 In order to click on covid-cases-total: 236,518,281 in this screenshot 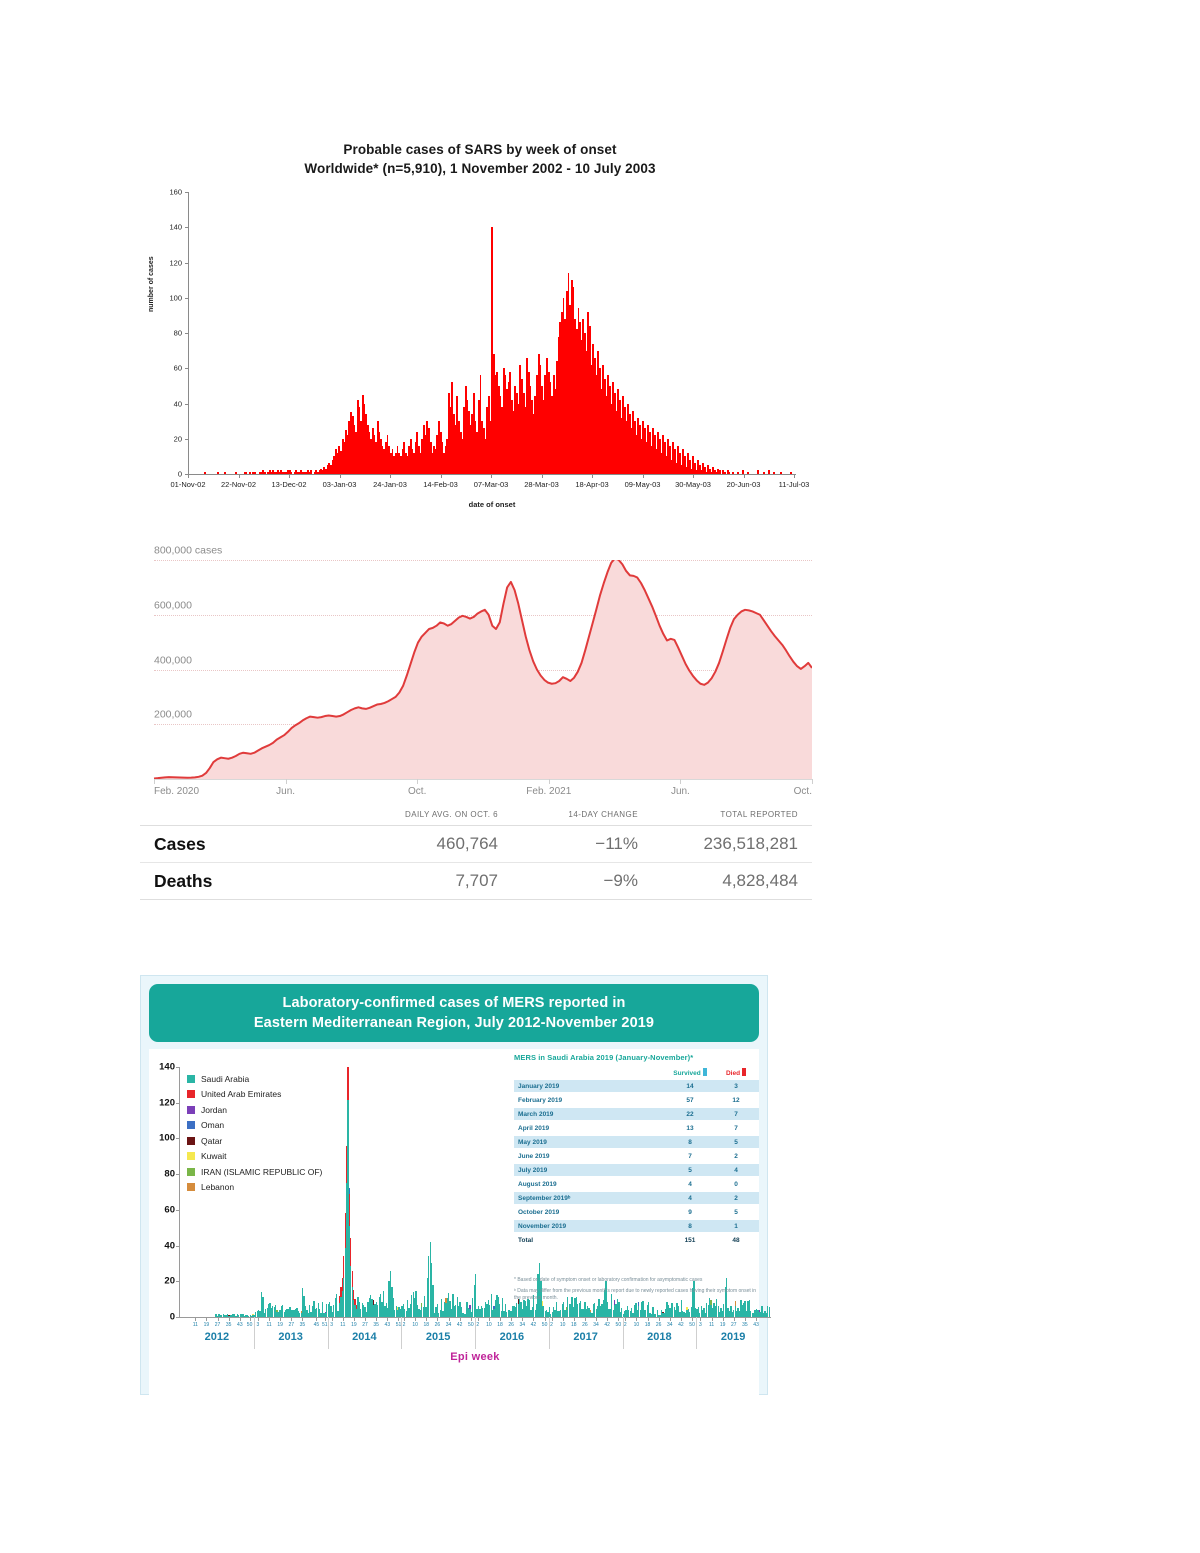, I will do `click(750, 843)`.